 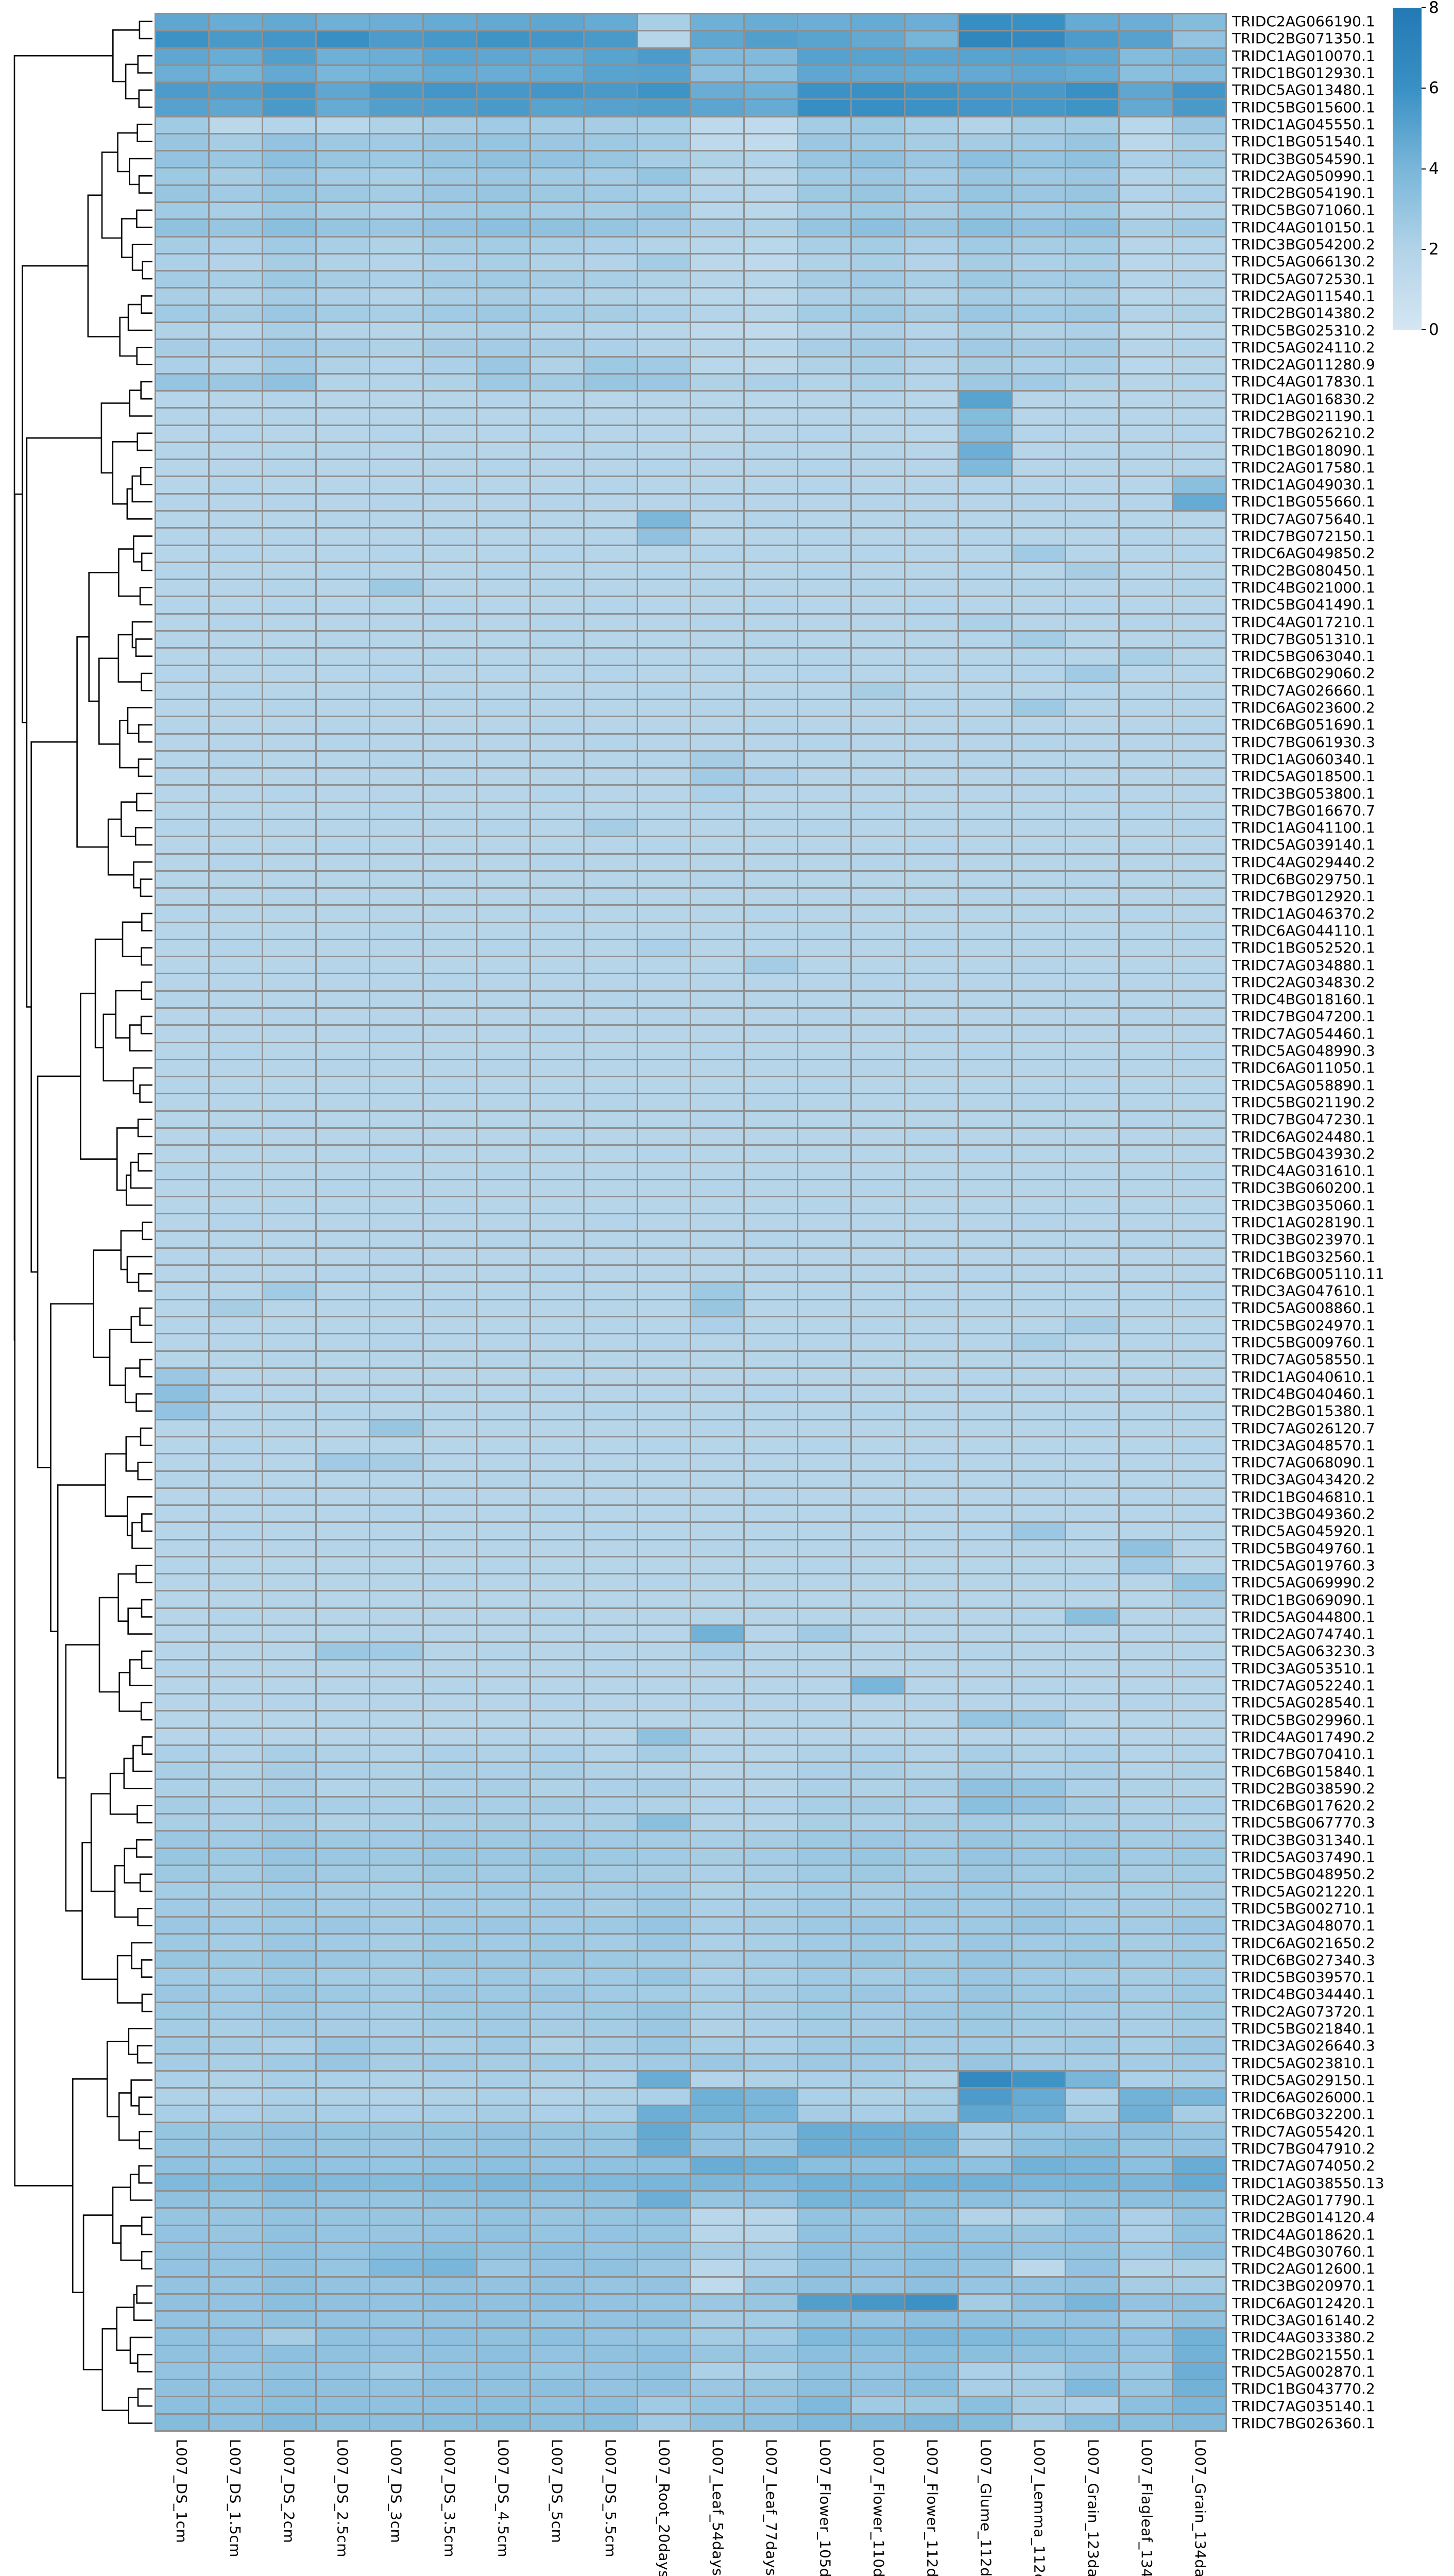 I want to click on row-label: TRIDC6AG044110.1, so click(x=1303, y=930).